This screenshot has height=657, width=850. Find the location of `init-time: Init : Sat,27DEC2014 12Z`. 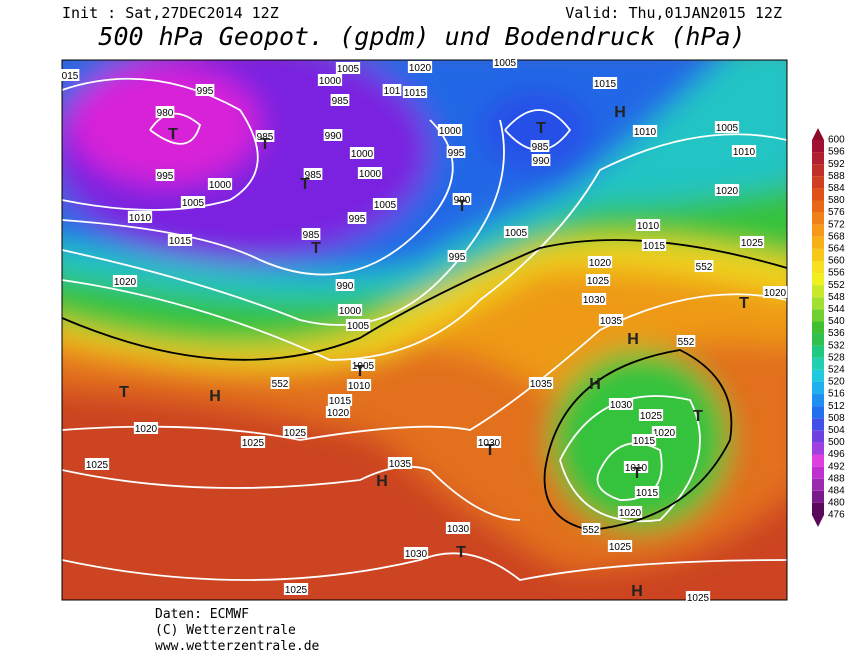

init-time: Init : Sat,27DEC2014 12Z is located at coordinates (170, 13).